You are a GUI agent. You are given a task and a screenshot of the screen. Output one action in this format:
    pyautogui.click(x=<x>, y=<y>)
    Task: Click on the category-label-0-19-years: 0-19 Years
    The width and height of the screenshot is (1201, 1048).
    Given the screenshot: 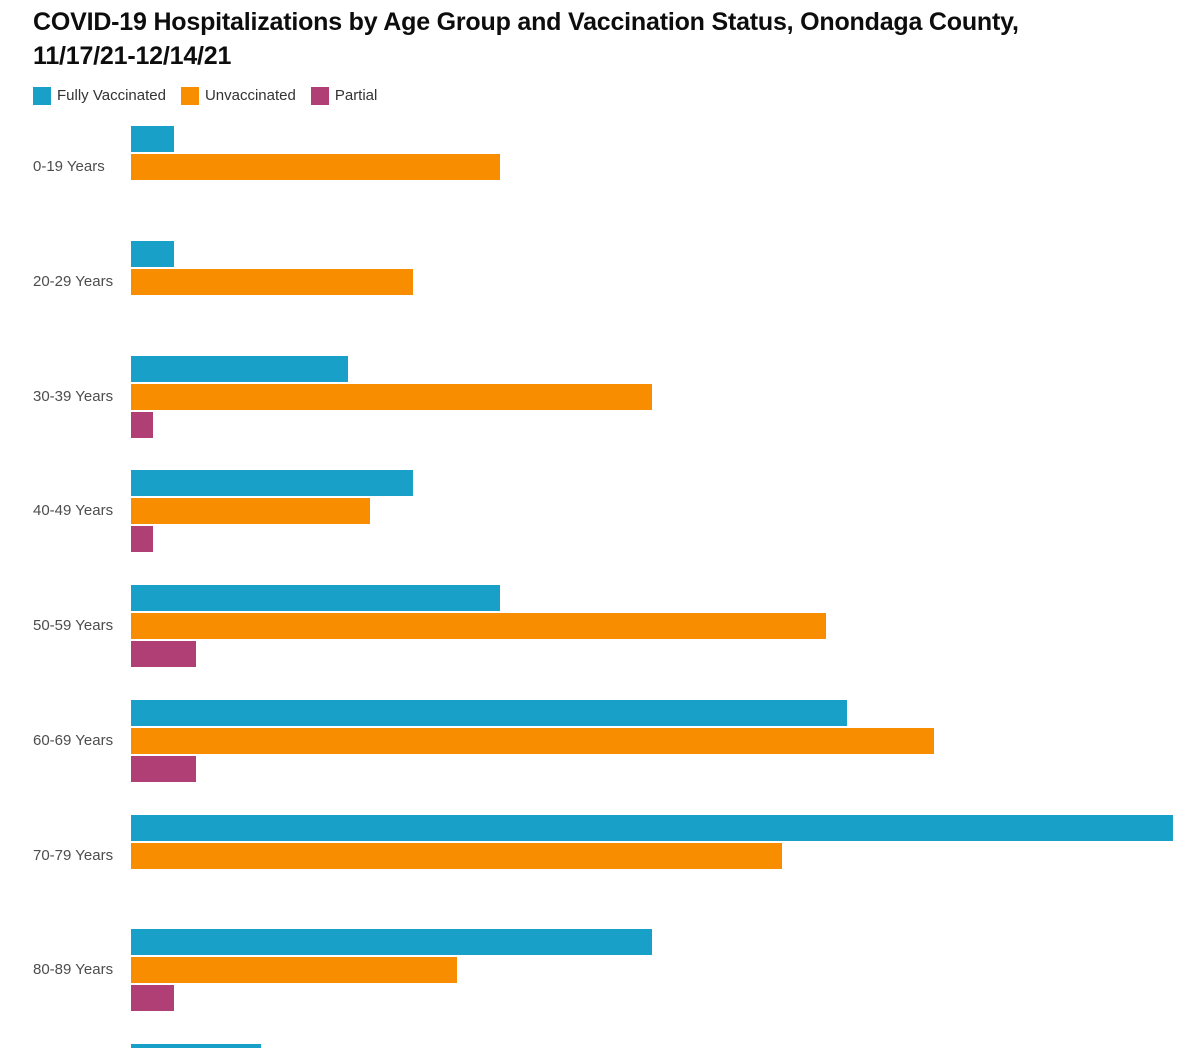 What is the action you would take?
    pyautogui.click(x=69, y=166)
    